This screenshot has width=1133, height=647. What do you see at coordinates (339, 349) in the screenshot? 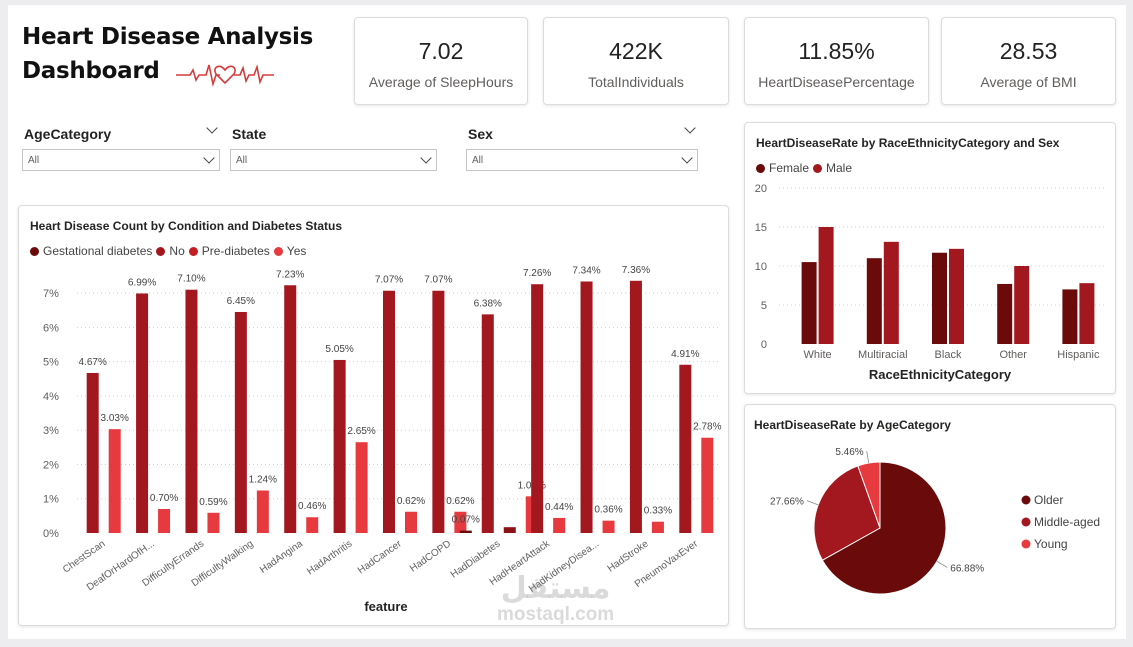
I see `data-label: 5.05%` at bounding box center [339, 349].